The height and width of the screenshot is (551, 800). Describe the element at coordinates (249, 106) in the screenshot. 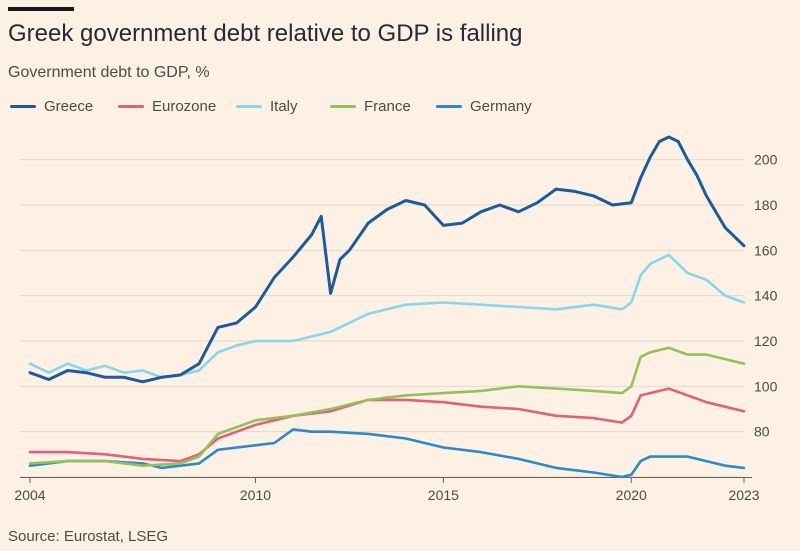

I see `legend-swatch-italy` at that location.